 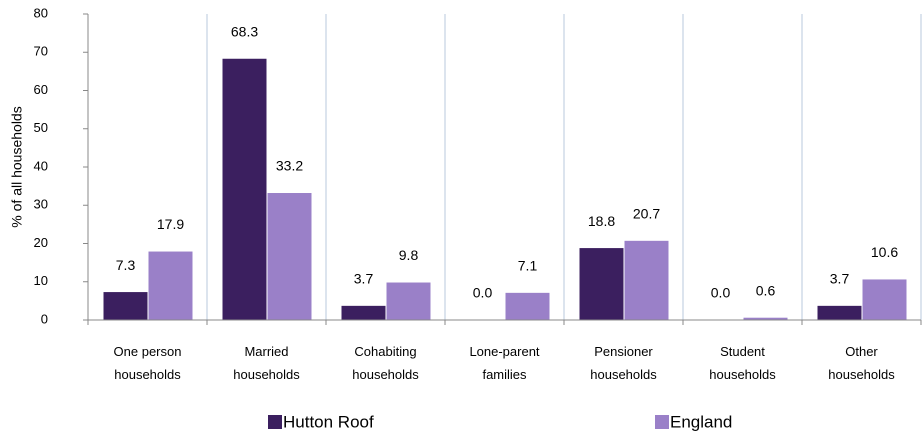 What do you see at coordinates (17, 166) in the screenshot?
I see `y-axis-label: % of all households` at bounding box center [17, 166].